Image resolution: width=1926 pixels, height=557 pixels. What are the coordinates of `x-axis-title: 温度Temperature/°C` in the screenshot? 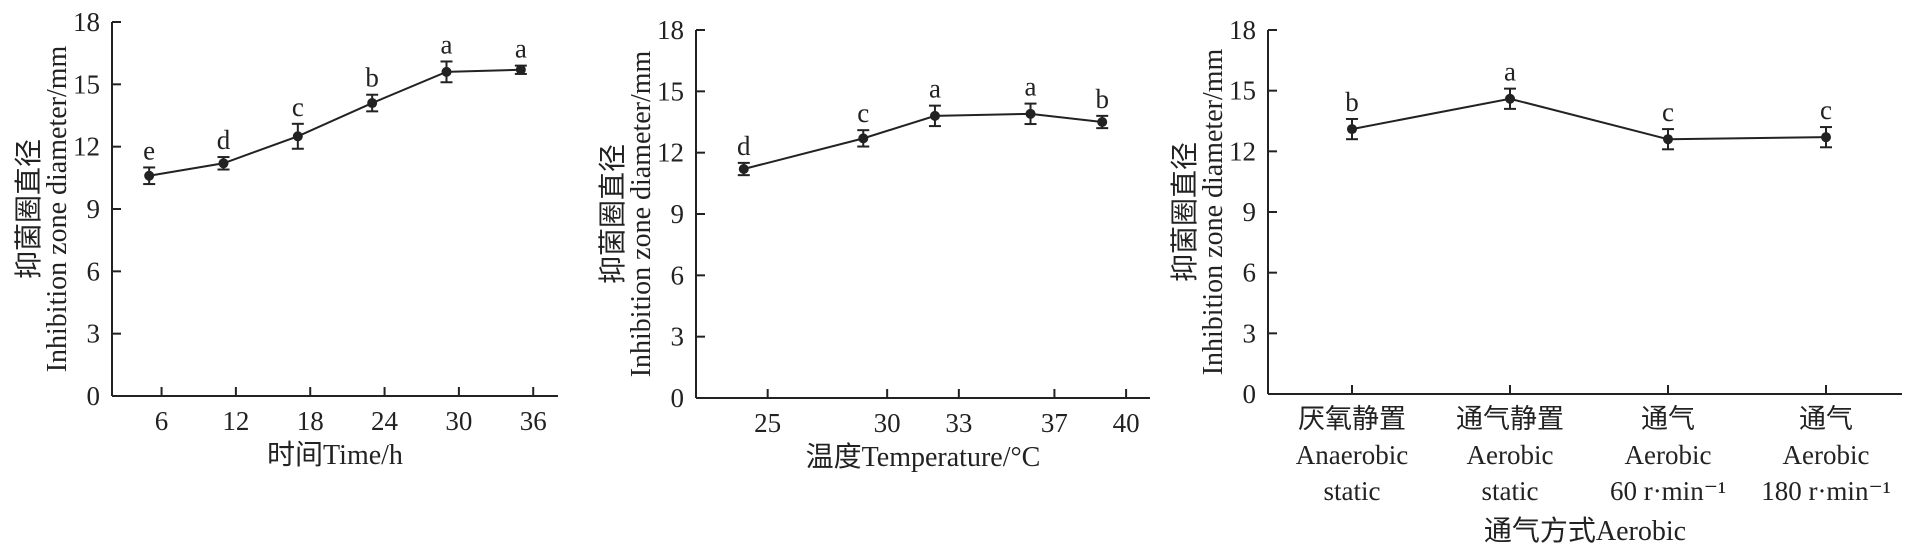 It's located at (923, 457).